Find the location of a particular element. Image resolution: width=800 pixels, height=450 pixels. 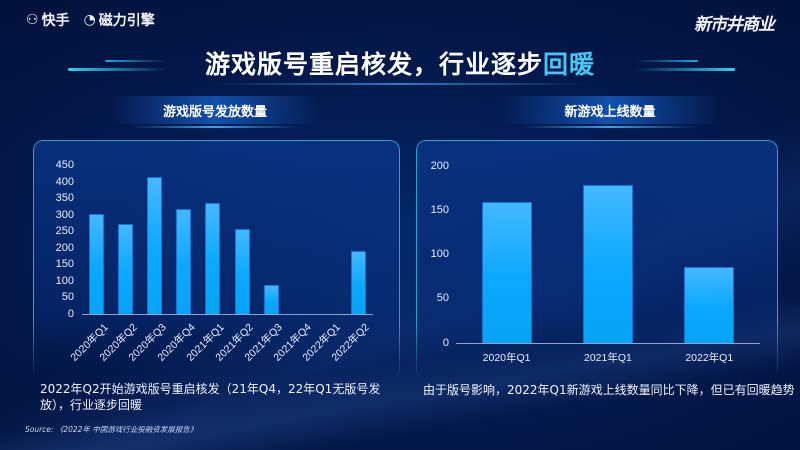

kuaishou-logo-icon: ⚇ is located at coordinates (32, 20).